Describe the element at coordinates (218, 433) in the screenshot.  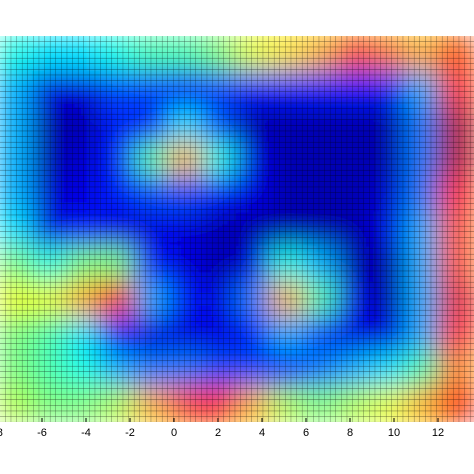
I see `x-tick-label: 2` at that location.